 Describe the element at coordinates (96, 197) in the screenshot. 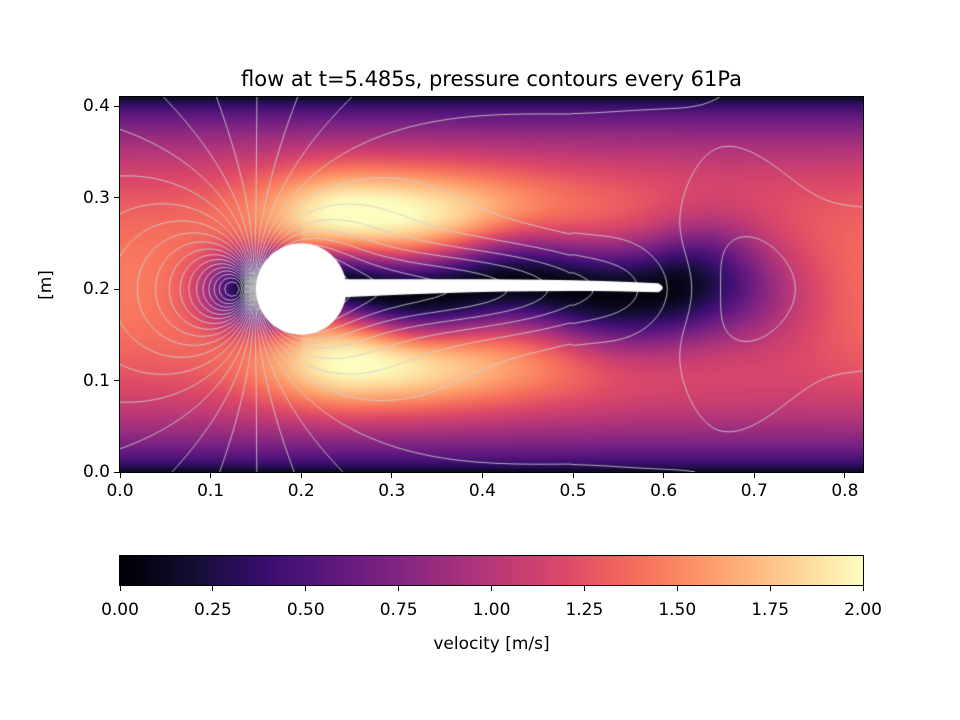

I see `y-tick-label: 0.3` at that location.